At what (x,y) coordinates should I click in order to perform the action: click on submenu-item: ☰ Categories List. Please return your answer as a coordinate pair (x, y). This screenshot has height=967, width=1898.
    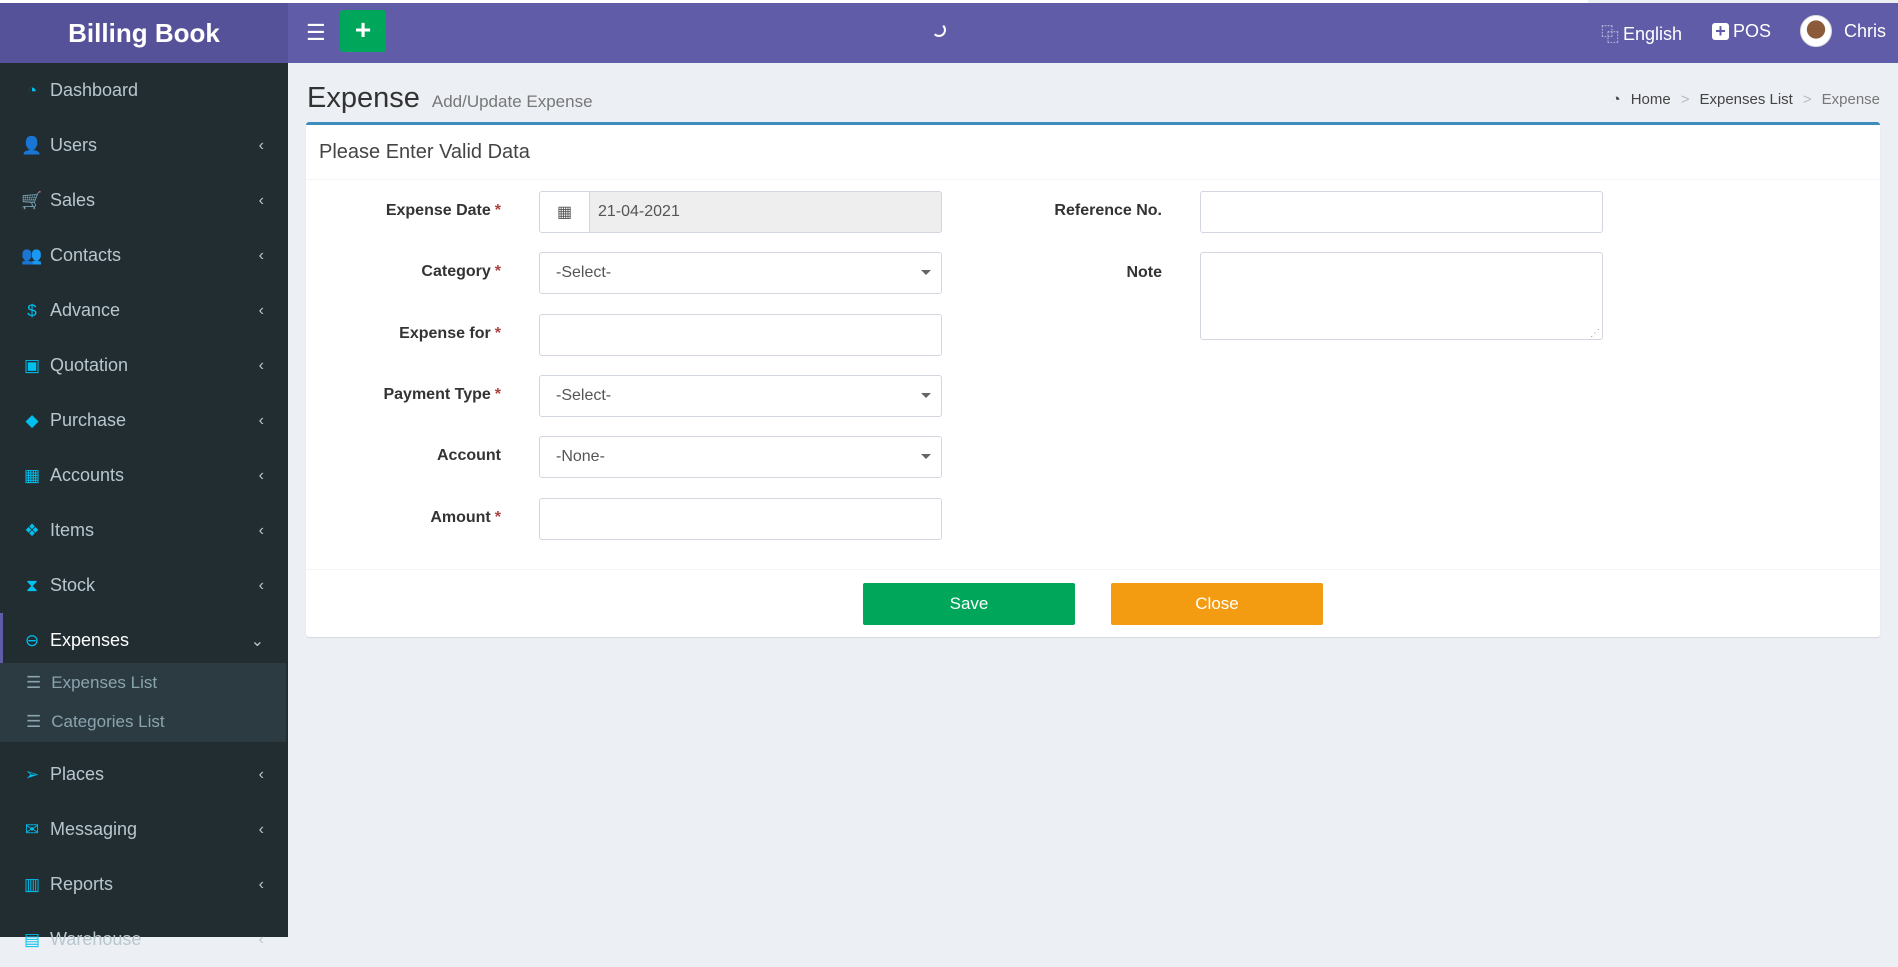
    Looking at the image, I should click on (143, 721).